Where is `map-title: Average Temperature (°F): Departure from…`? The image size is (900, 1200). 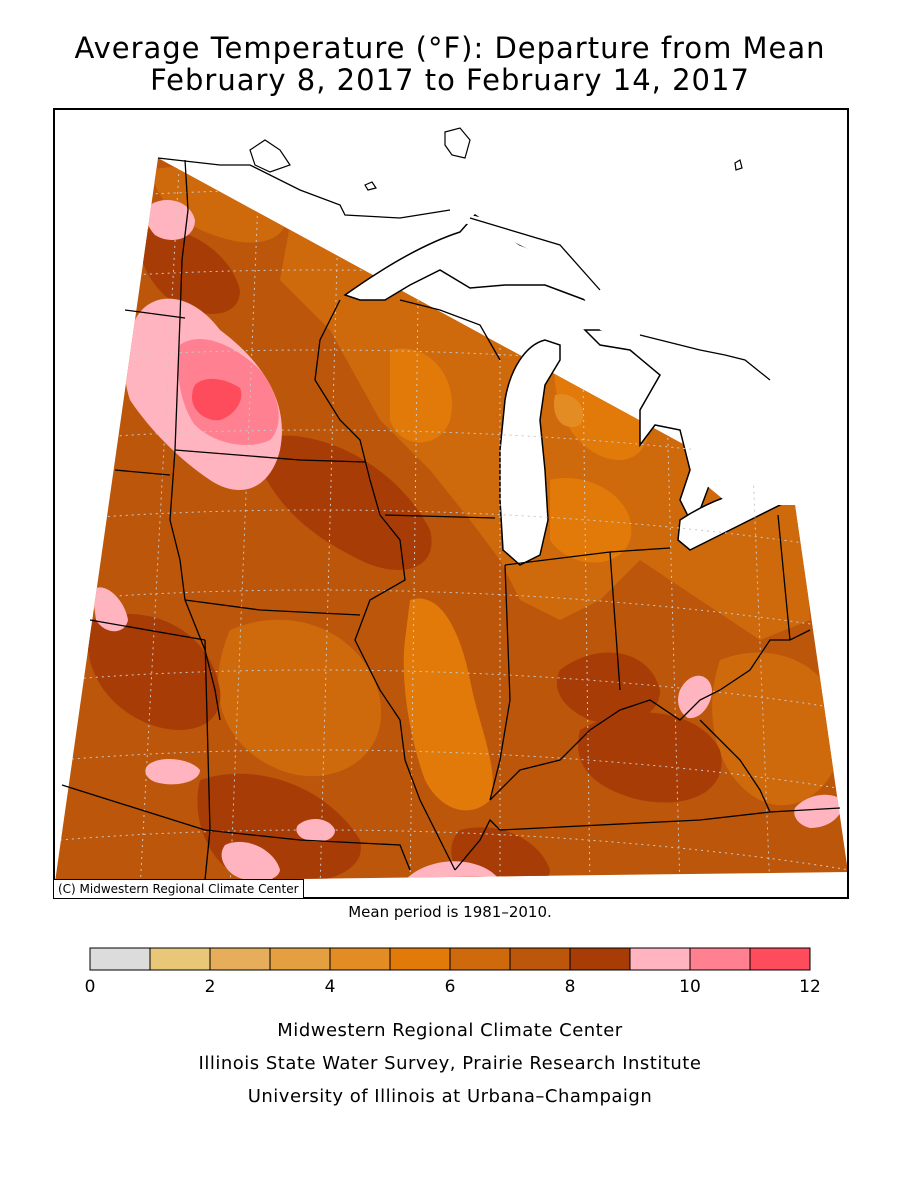
map-title: Average Temperature (°F): Departure from… is located at coordinates (450, 48).